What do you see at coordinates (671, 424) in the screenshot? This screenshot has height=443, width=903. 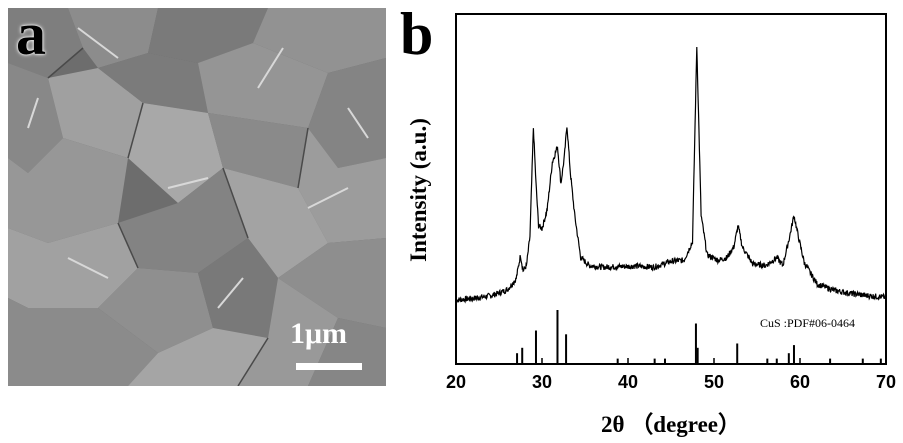 I see `x-axis-title: 2θ （degree）` at bounding box center [671, 424].